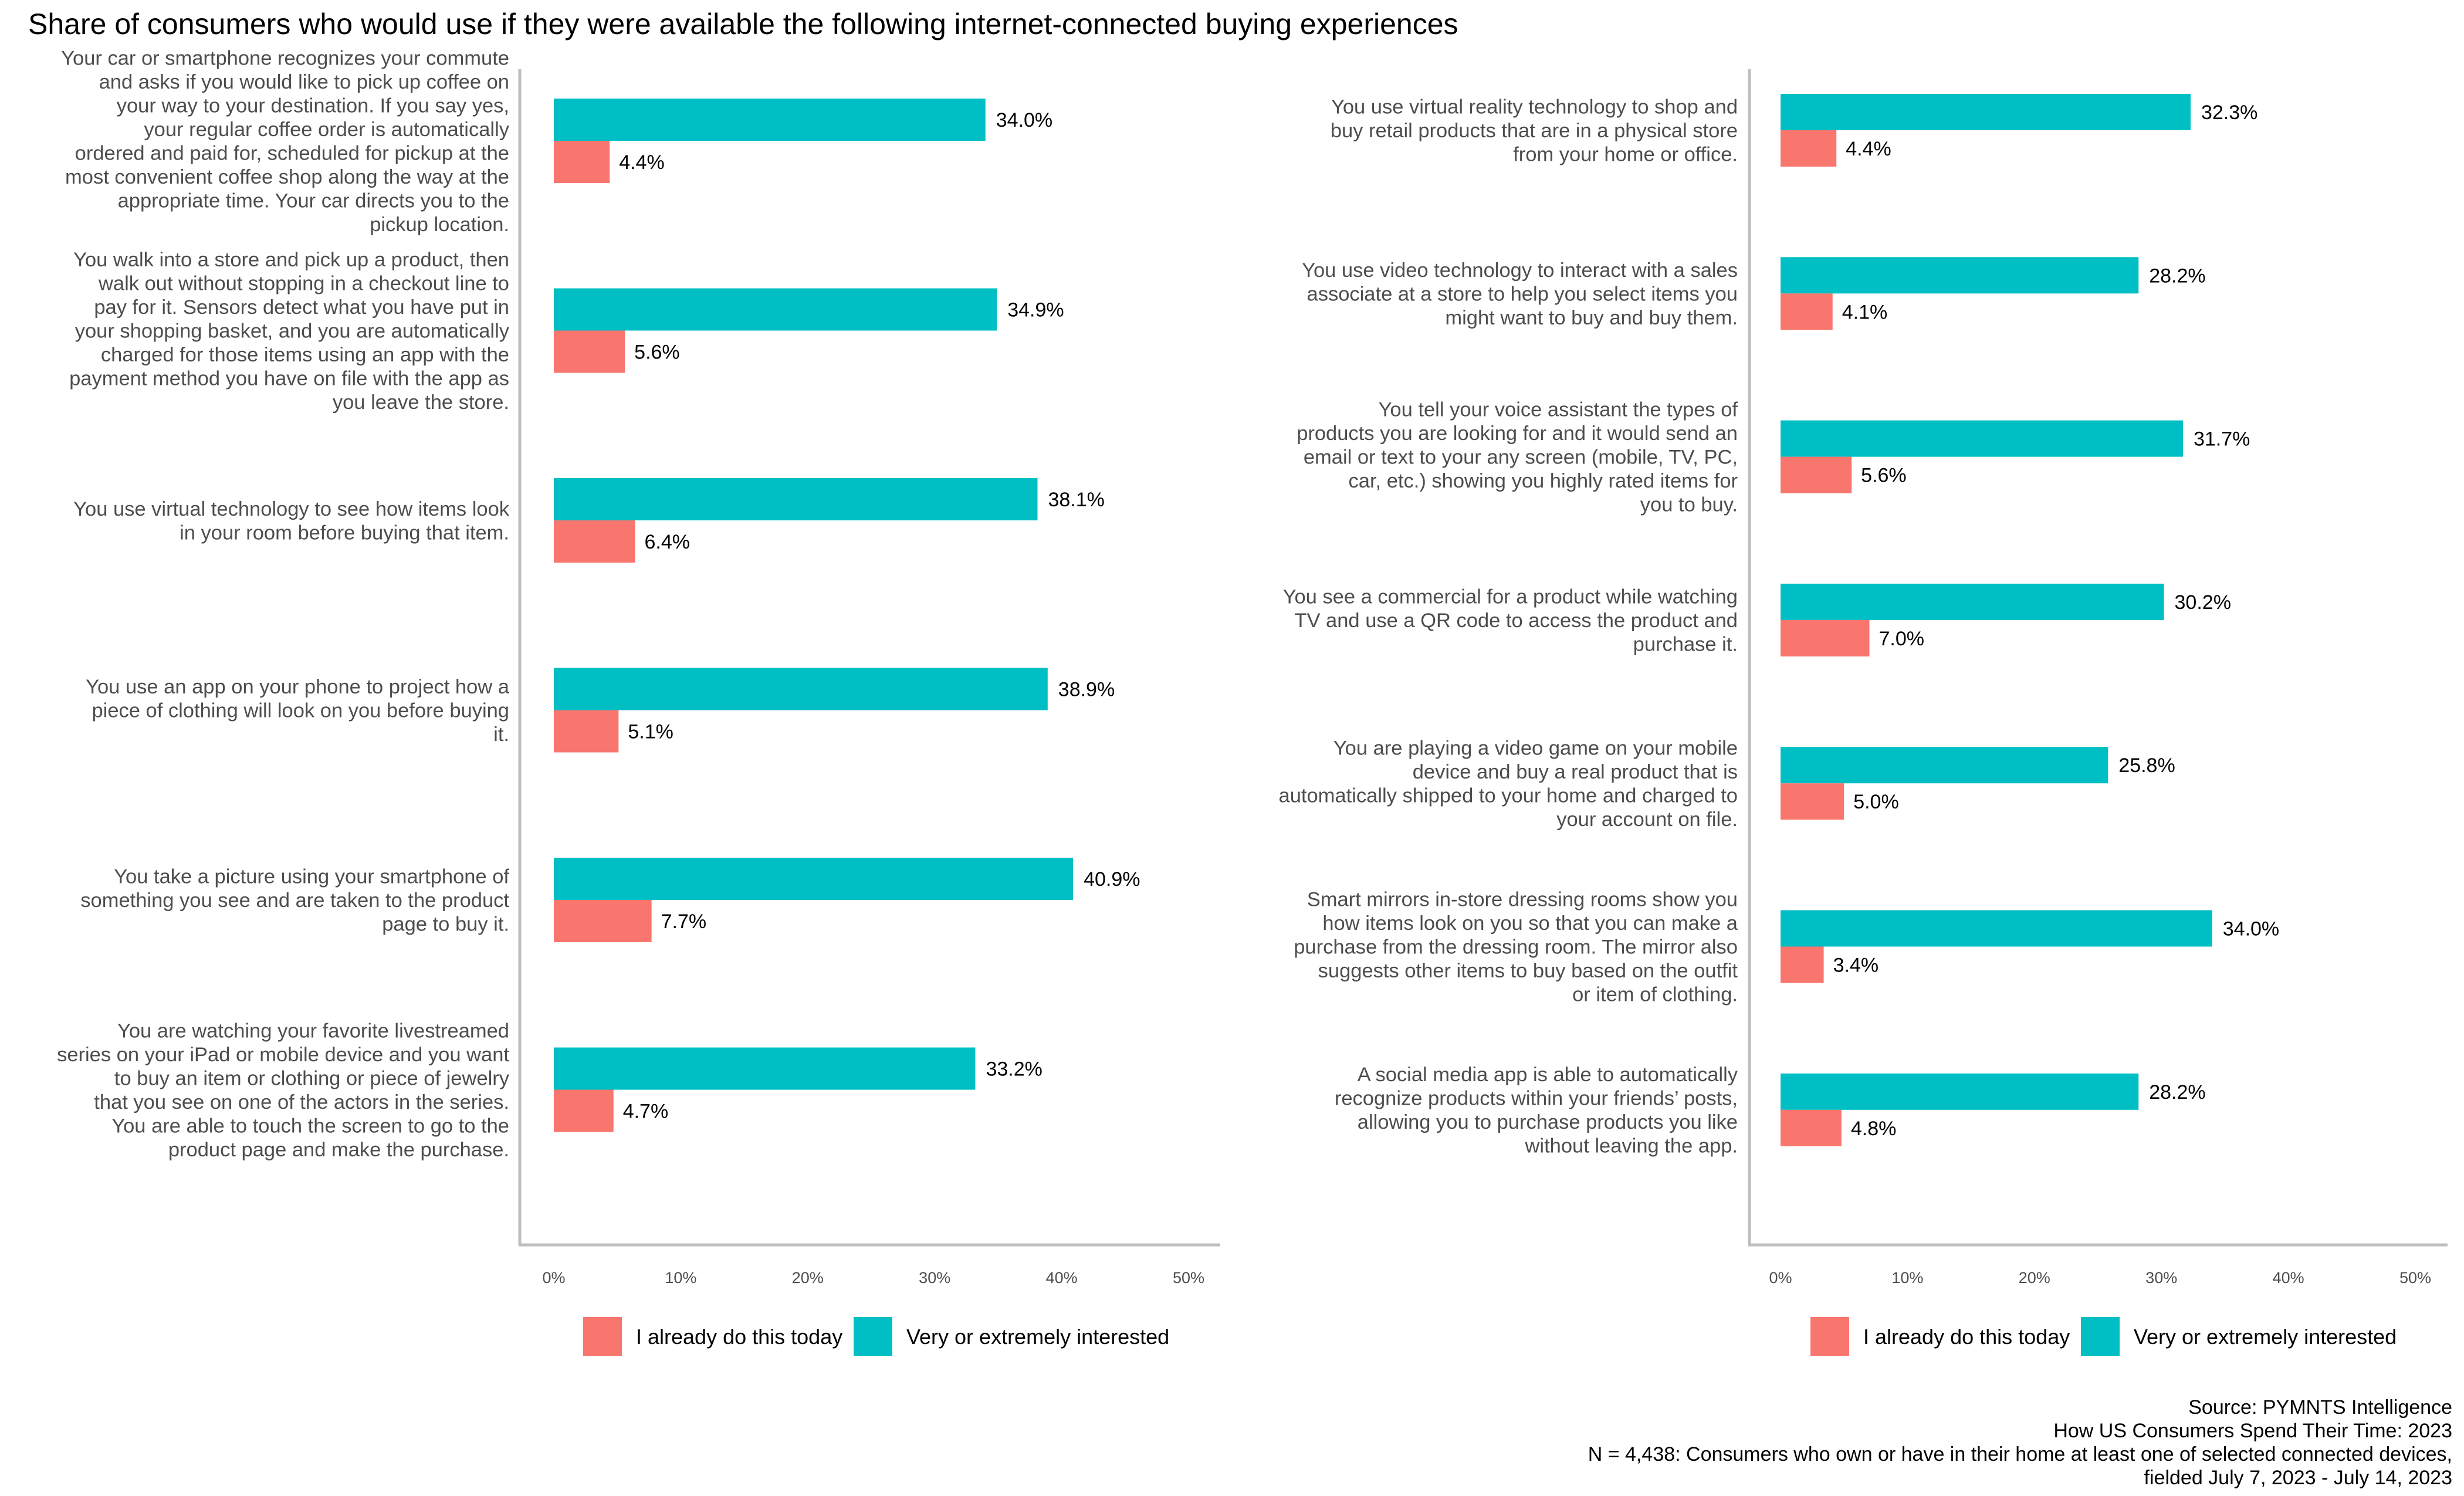 This screenshot has height=1496, width=2464. What do you see at coordinates (1655, 995) in the screenshot?
I see `category-label: or item of clothing.` at bounding box center [1655, 995].